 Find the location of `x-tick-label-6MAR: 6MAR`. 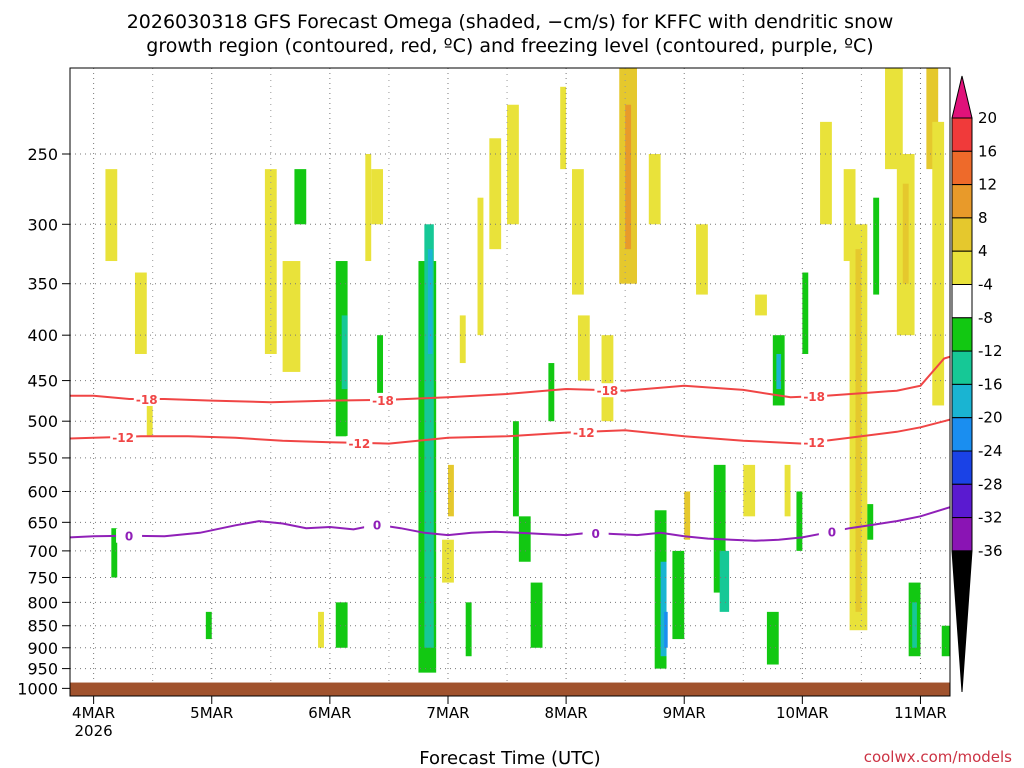

x-tick-label-6MAR: 6MAR is located at coordinates (329, 713).